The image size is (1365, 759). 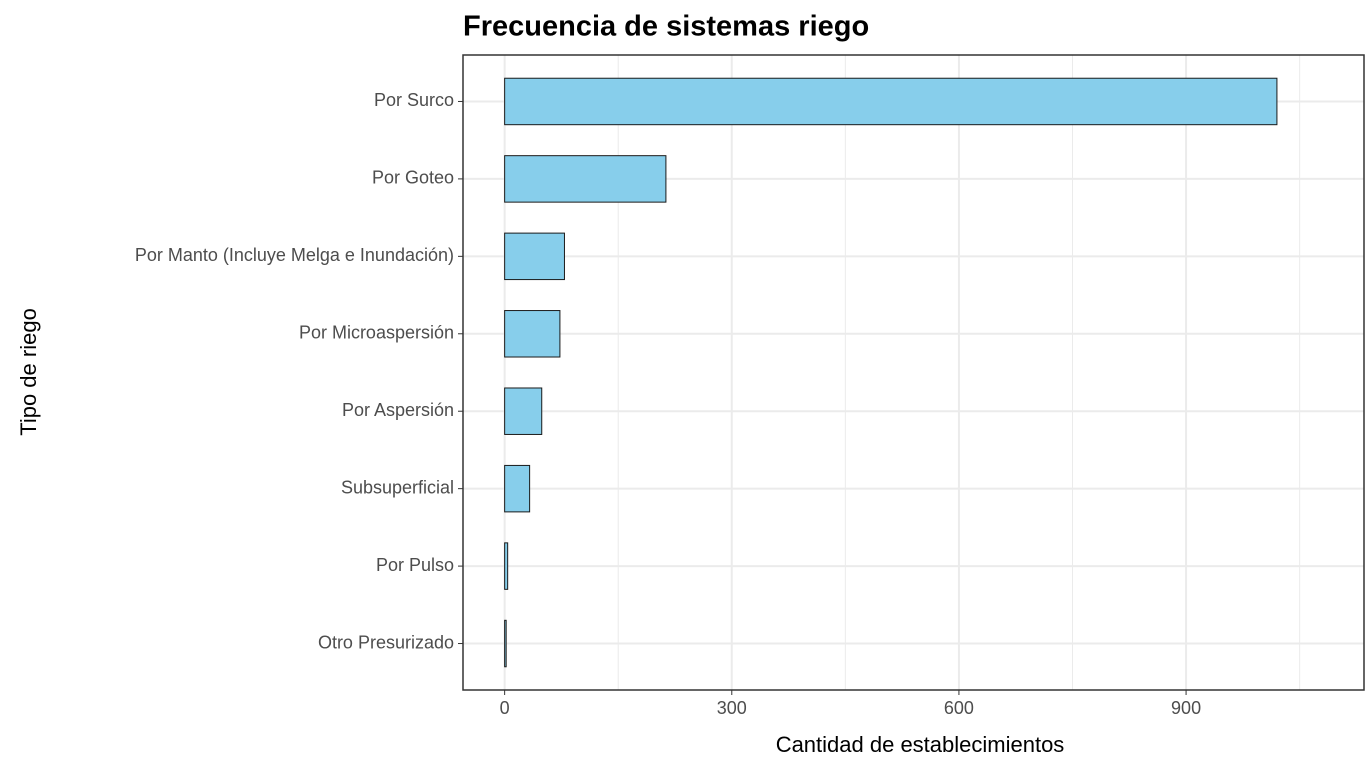 I want to click on y-axis-label: Tipo de riego, so click(x=28, y=372).